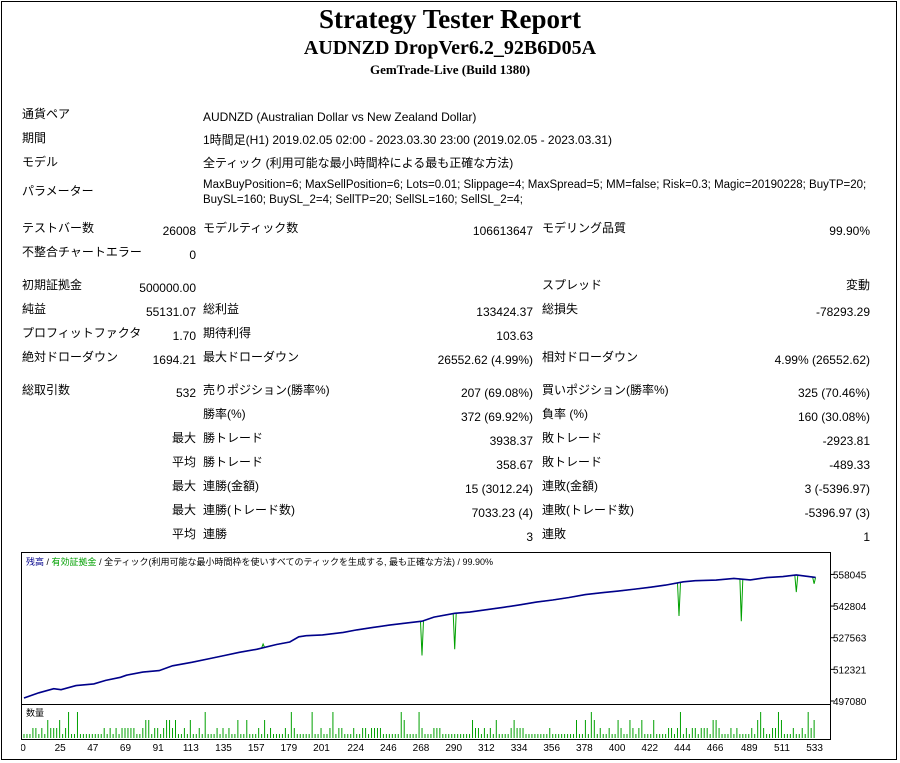  Describe the element at coordinates (588, 510) in the screenshot. I see `consecutive-losses-trades-label: 連敗(トレード数)` at that location.